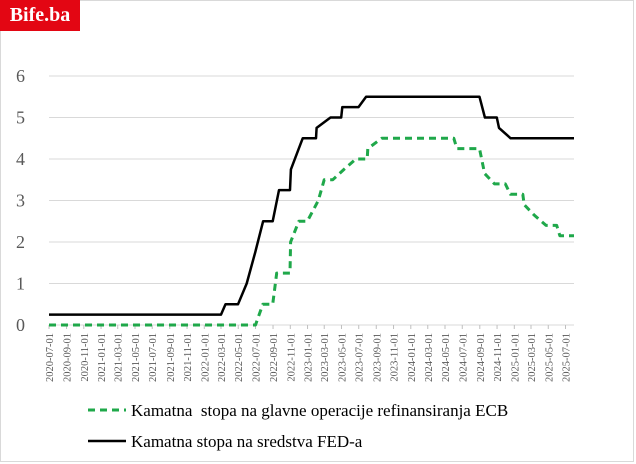 The image size is (636, 464). Describe the element at coordinates (20, 242) in the screenshot. I see `y-tick-label-2: 2` at that location.